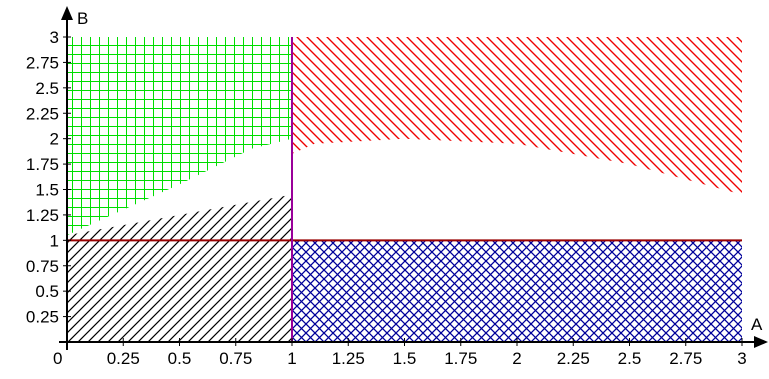 The width and height of the screenshot is (769, 379). I want to click on x-tick-label: 2, so click(516, 358).